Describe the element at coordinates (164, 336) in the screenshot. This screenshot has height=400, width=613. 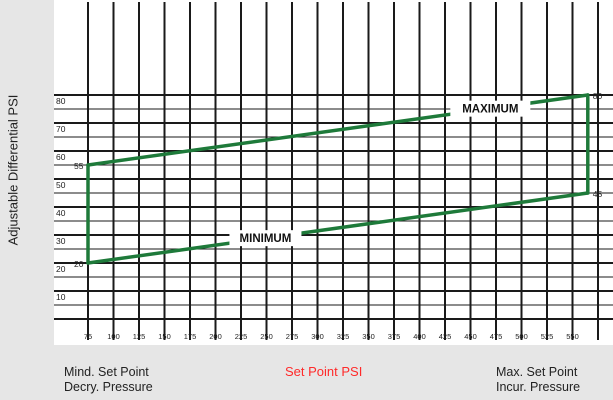
I see `x-tick-150: 150` at that location.